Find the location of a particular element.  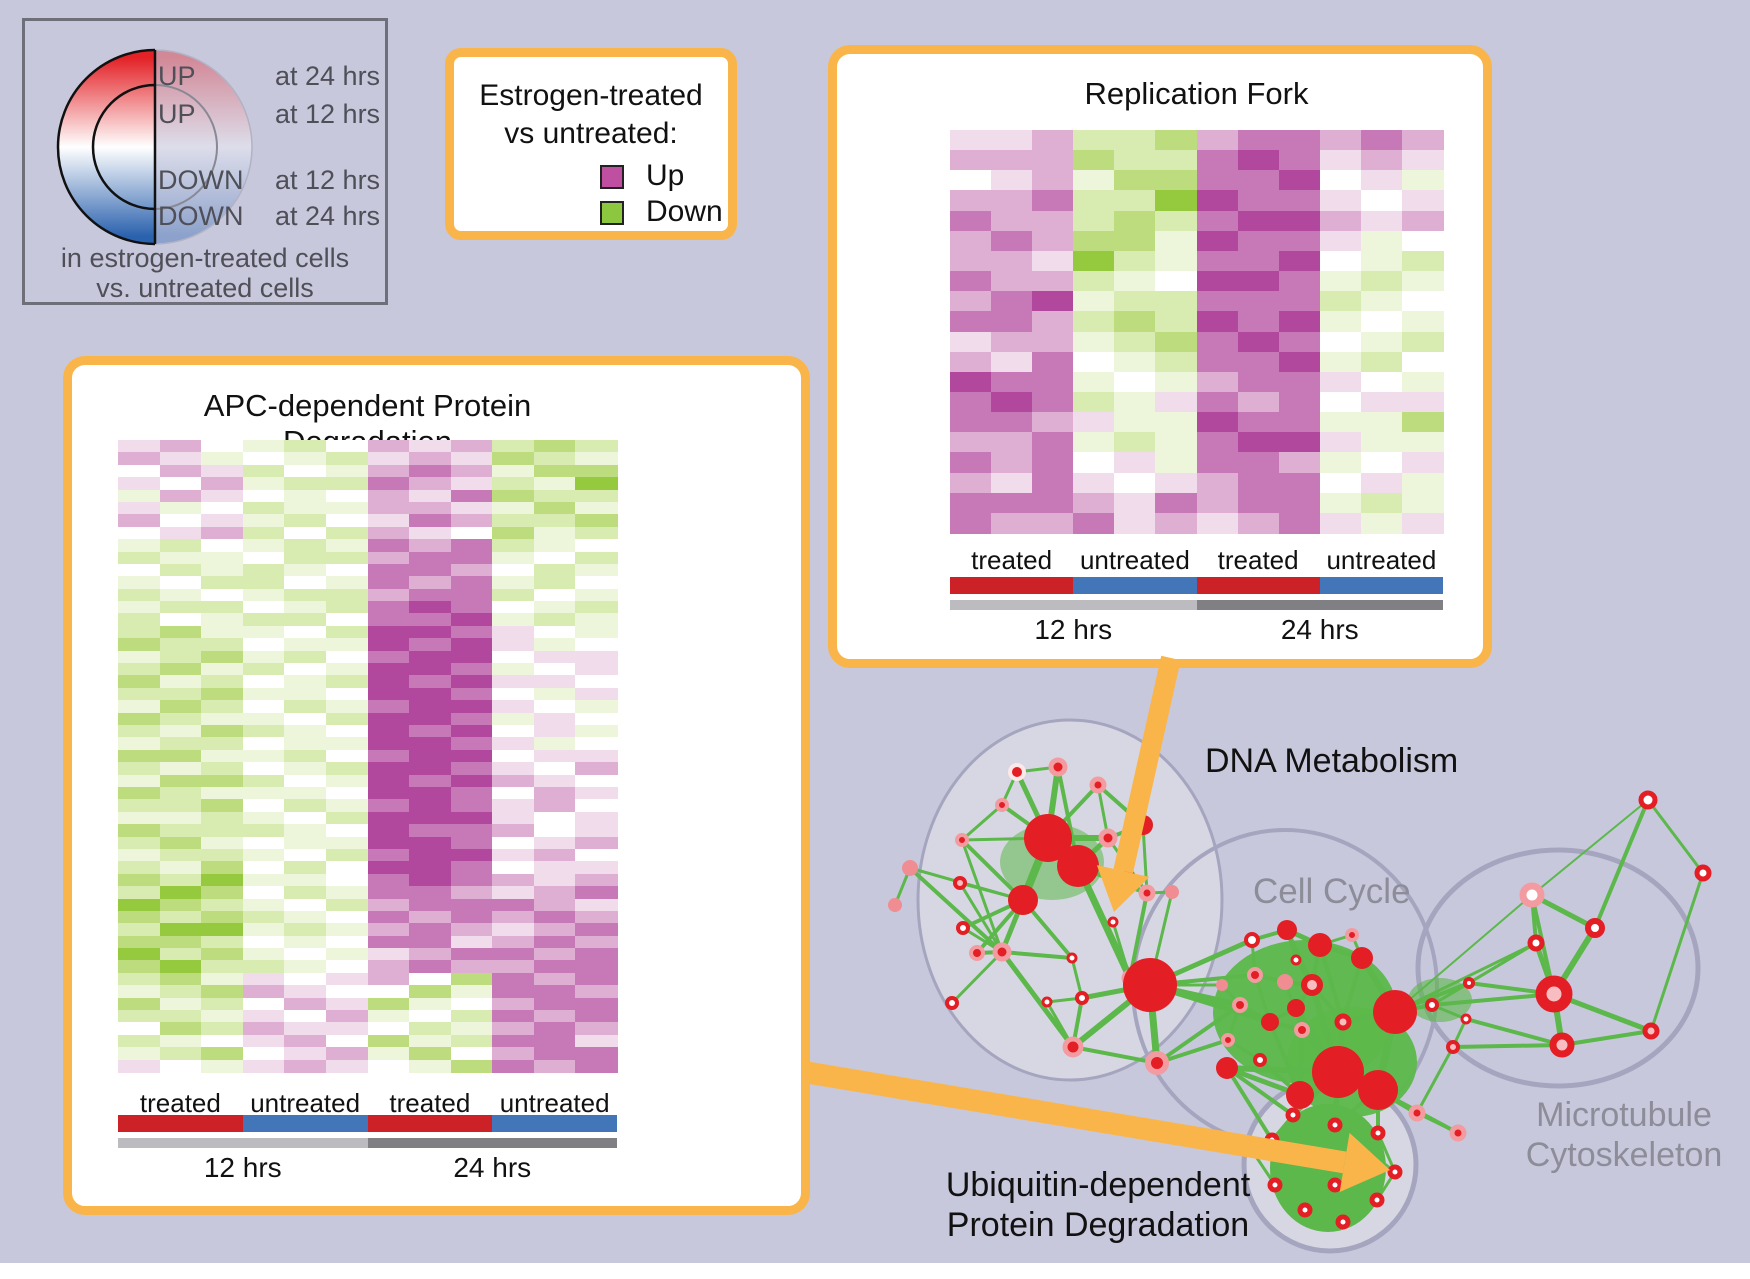

ring-dir-down-12: DOWN is located at coordinates (201, 180).